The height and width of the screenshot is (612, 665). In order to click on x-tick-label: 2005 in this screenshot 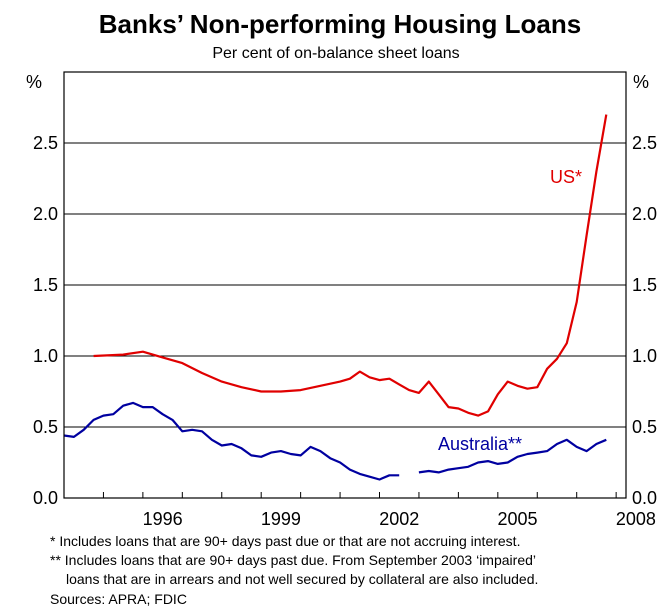, I will do `click(518, 519)`.